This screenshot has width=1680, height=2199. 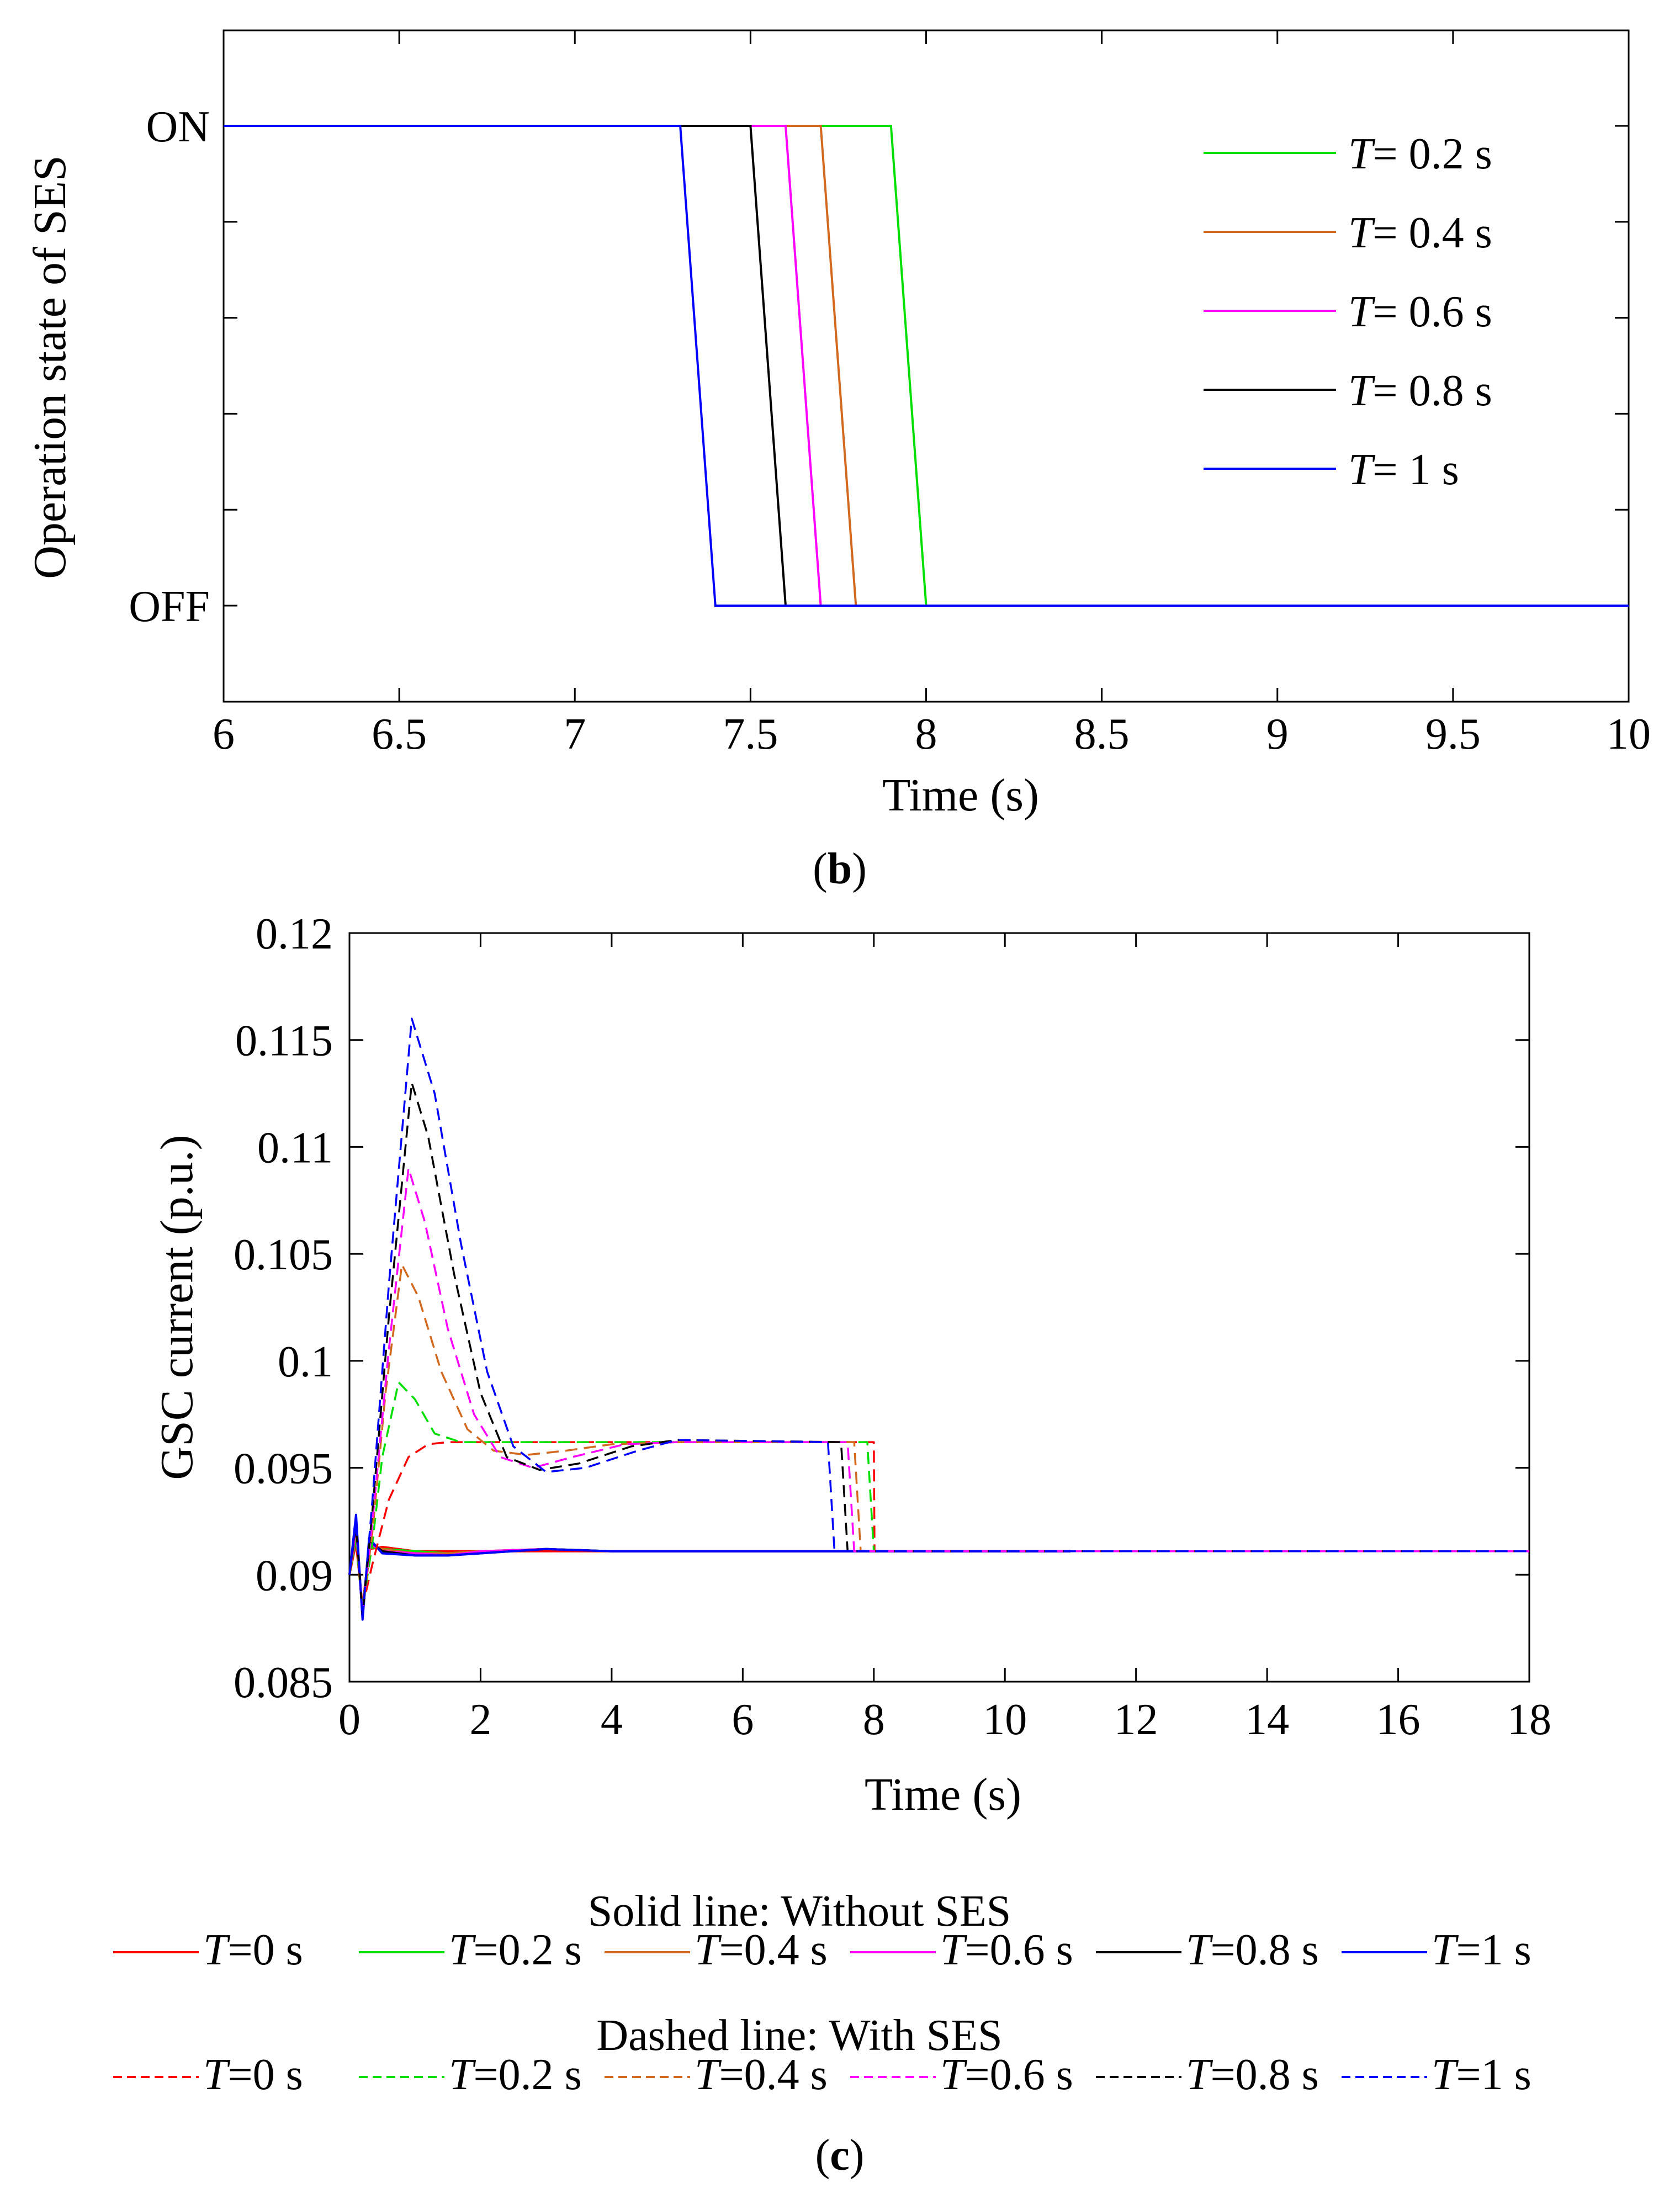 I want to click on chart-c-y-tick-label: 0.12, so click(x=294, y=934).